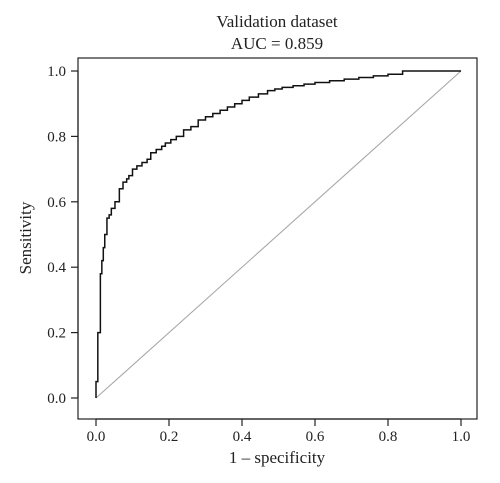  I want to click on y-tick-label: 0.6, so click(56, 203).